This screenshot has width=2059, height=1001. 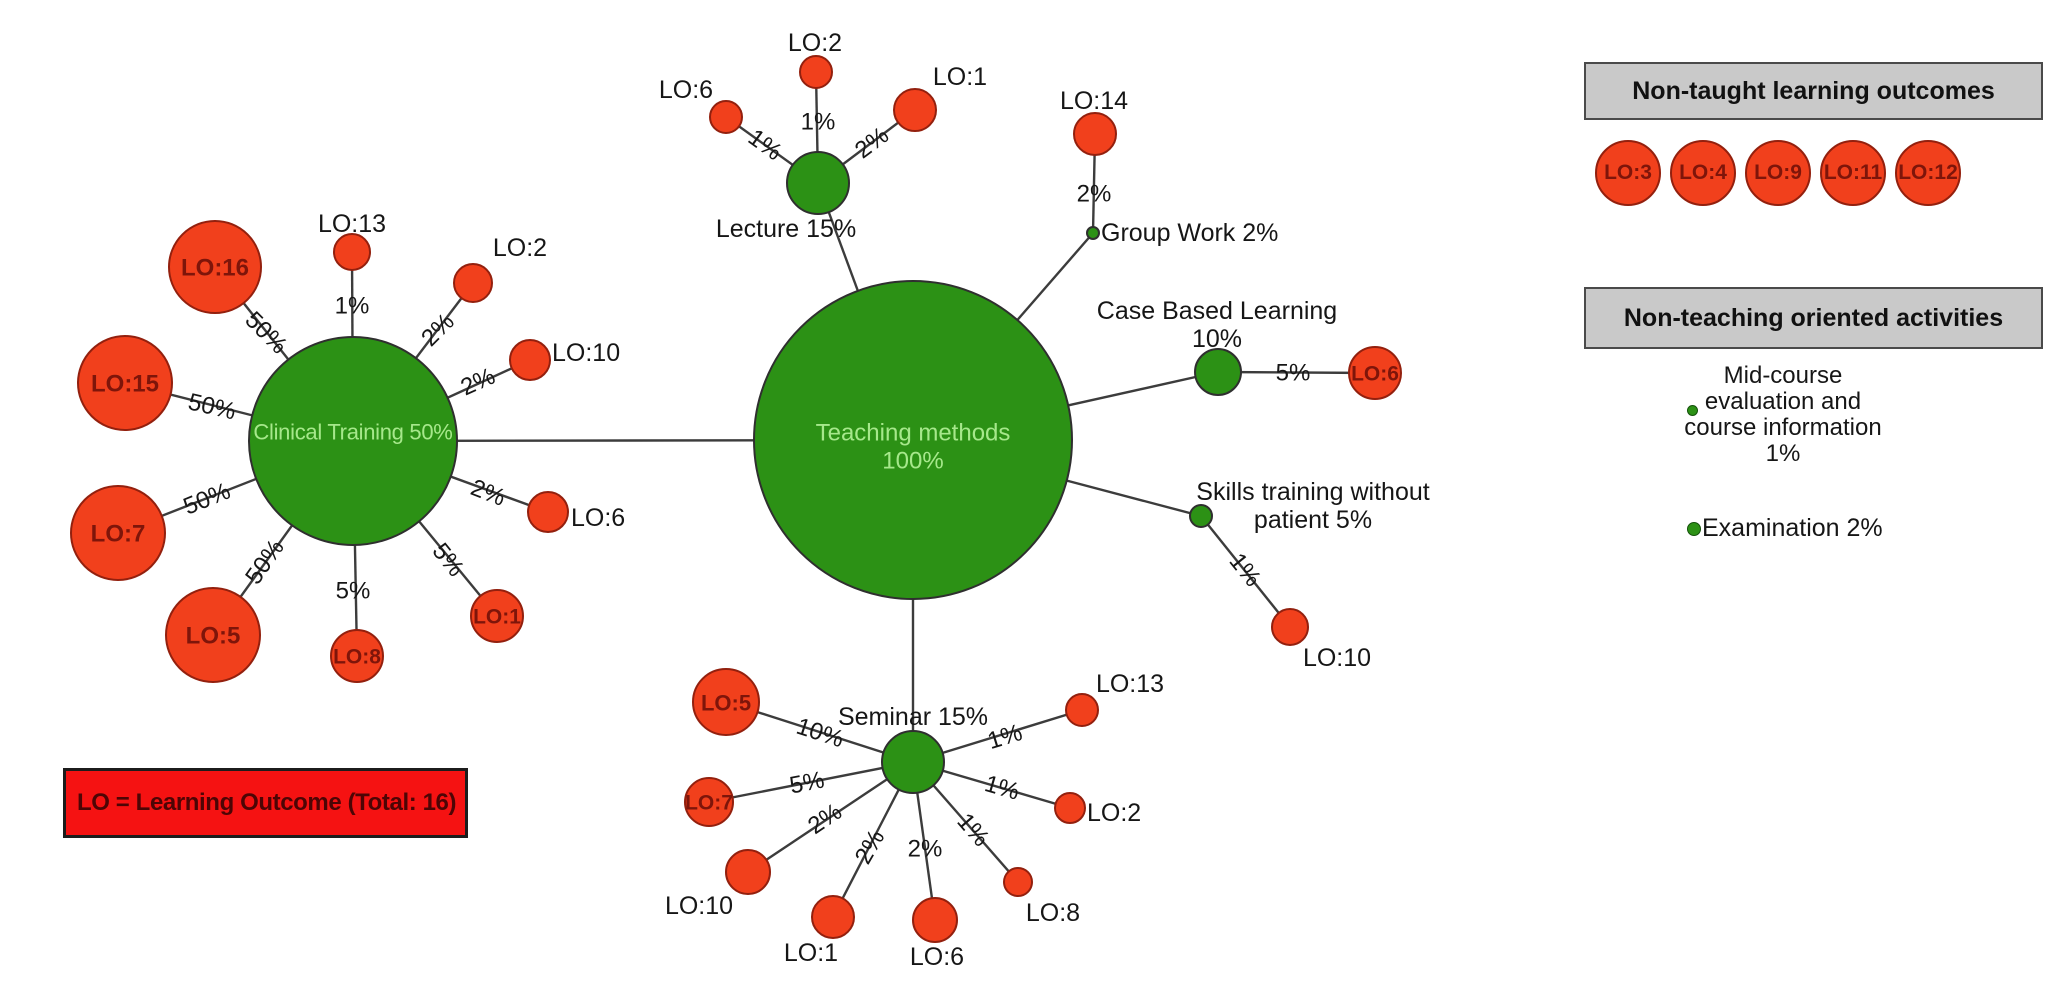 I want to click on node-outcome-lo15, so click(x=125, y=383).